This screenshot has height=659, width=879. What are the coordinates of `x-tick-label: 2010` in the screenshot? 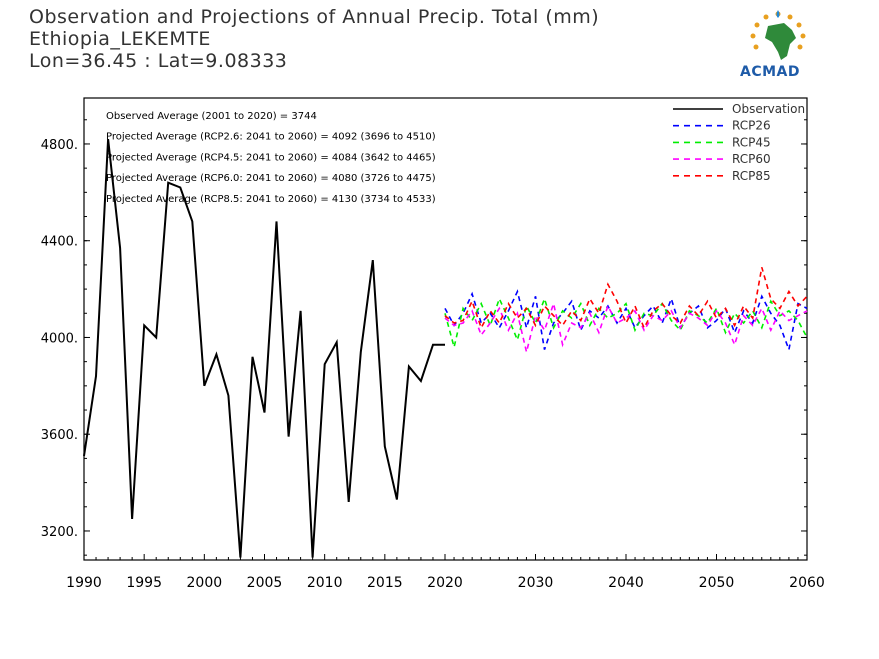 It's located at (325, 583).